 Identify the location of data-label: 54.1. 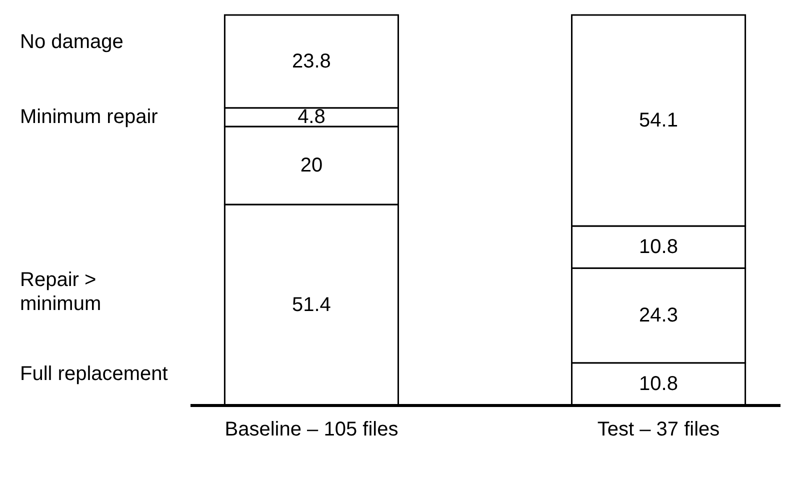
(658, 120).